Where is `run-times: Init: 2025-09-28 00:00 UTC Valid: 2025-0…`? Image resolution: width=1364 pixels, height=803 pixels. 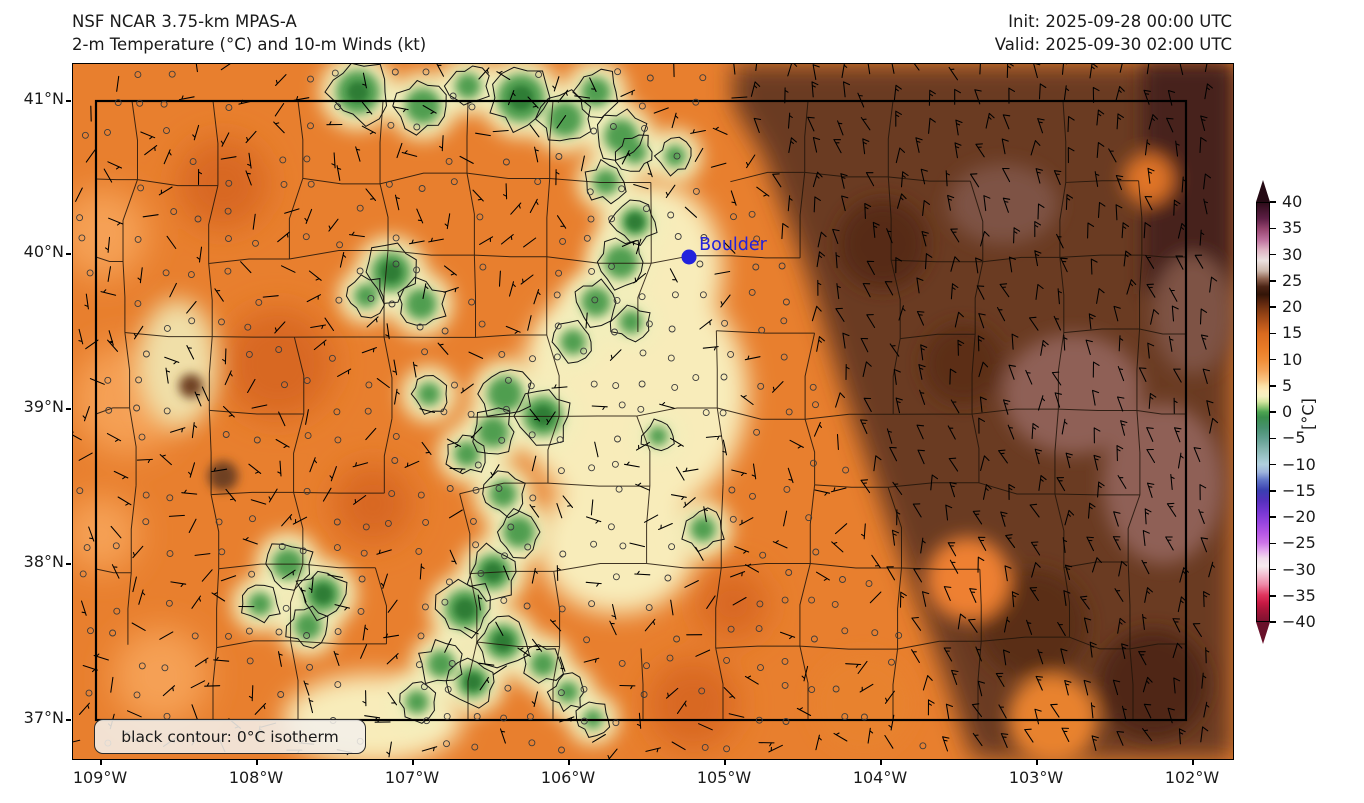
run-times: Init: 2025-09-28 00:00 UTC Valid: 2025-0… is located at coordinates (1113, 33).